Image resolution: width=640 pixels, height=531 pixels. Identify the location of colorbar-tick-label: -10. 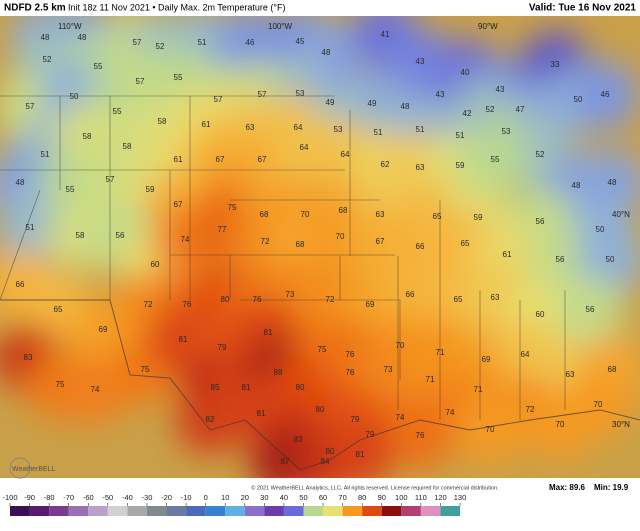
(186, 497).